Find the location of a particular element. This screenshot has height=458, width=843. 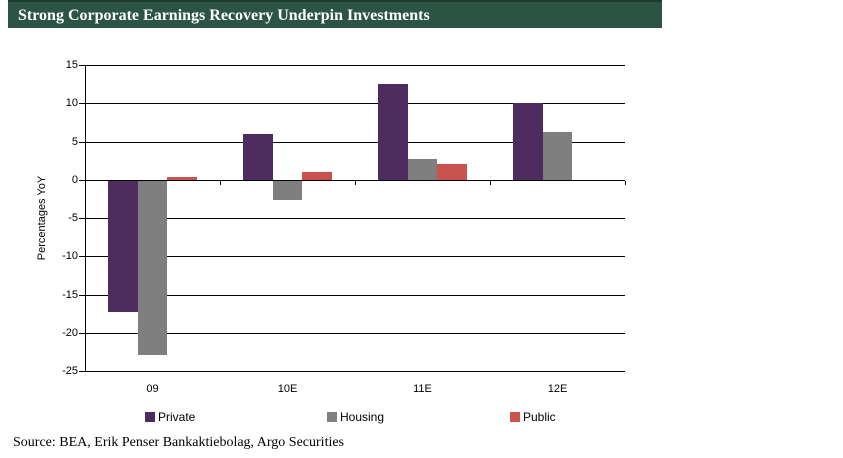

y-tick-label: -20 is located at coordinates (70, 332).